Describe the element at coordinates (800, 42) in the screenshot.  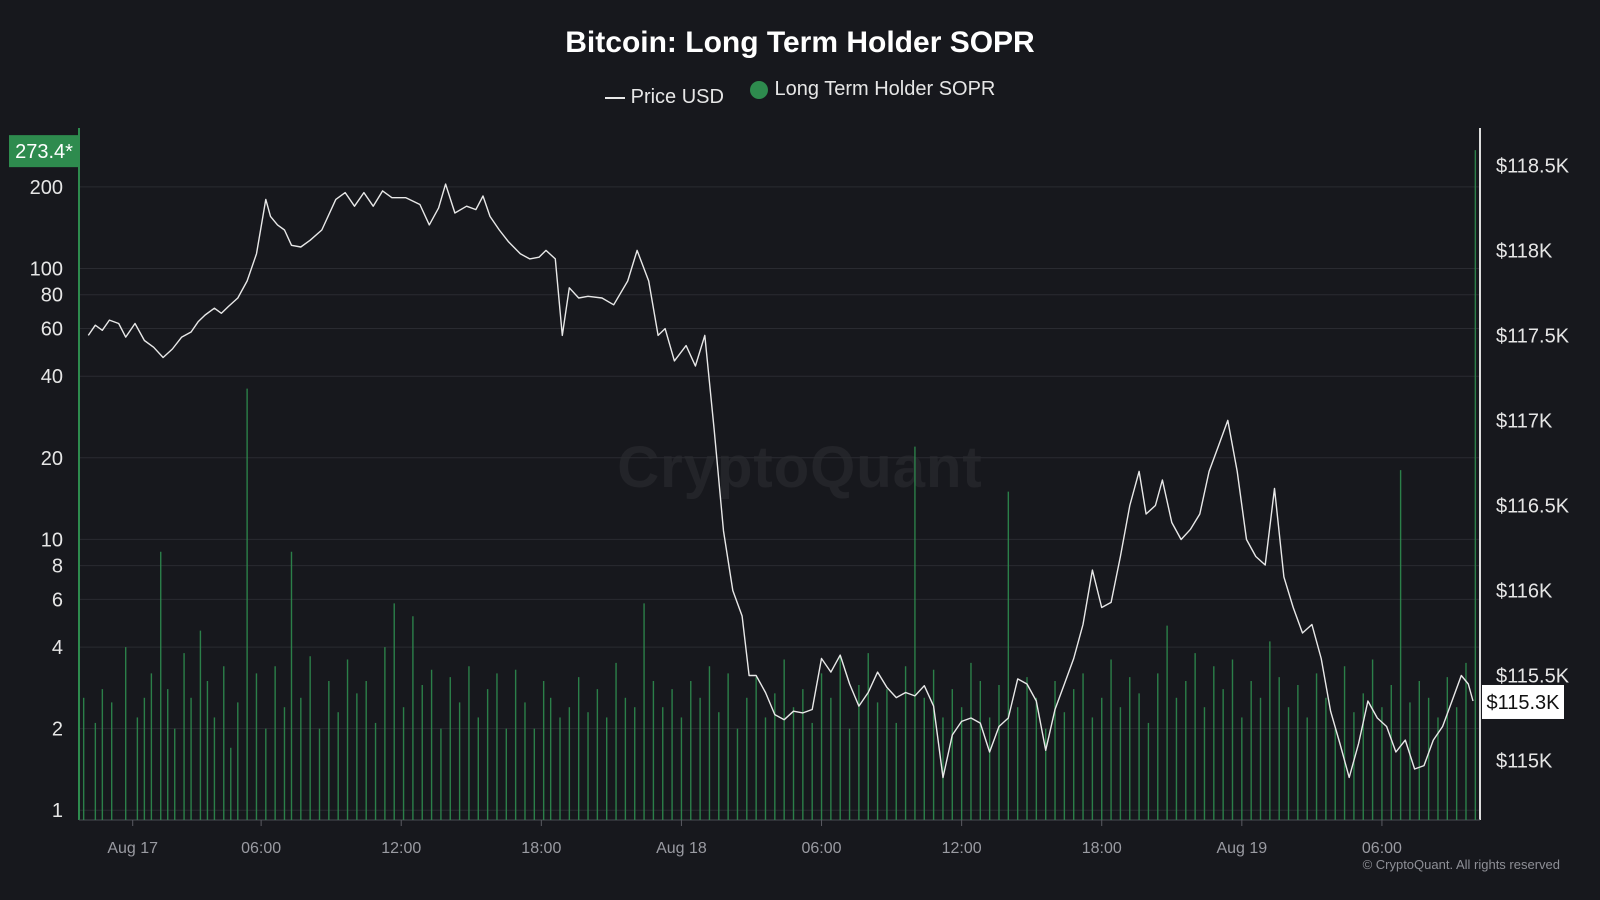
I see `chart-title: Bitcoin: Long Term Holder SOPR` at that location.